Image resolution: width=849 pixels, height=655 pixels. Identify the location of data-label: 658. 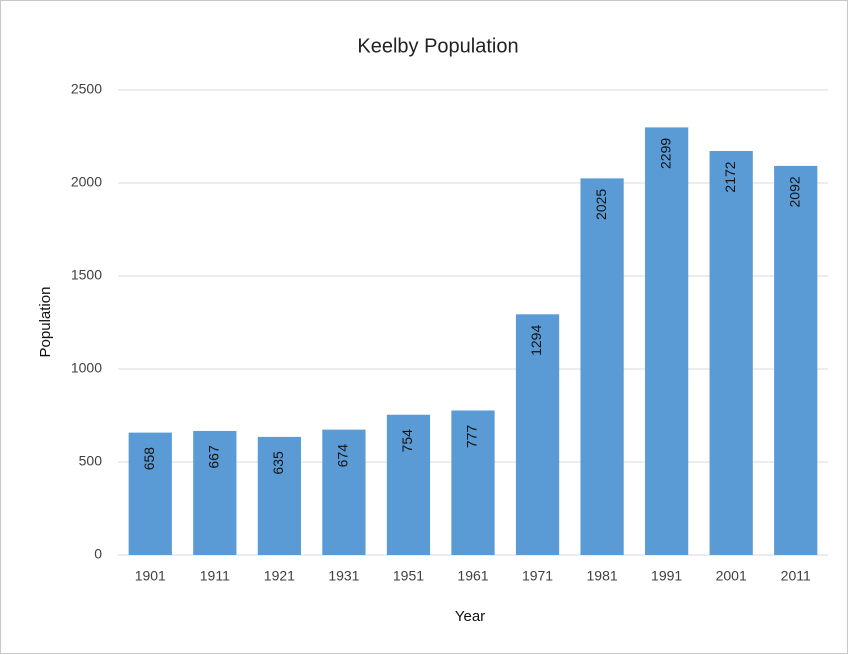
(149, 459).